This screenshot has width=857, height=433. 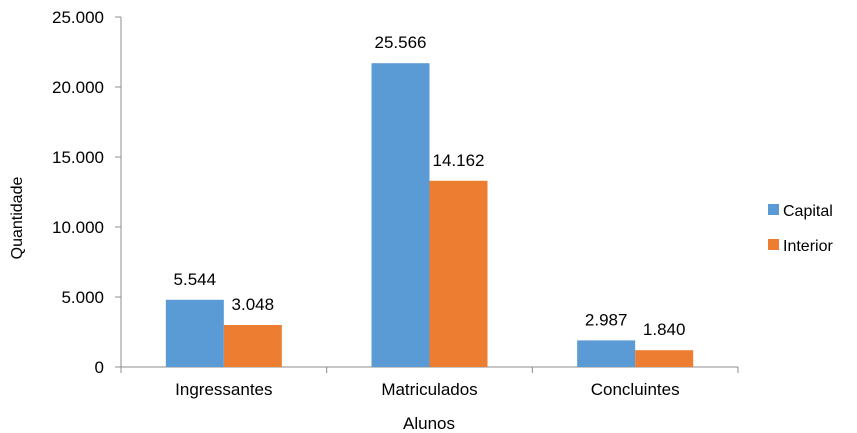 I want to click on y-tick-label: 0, so click(x=99, y=367).